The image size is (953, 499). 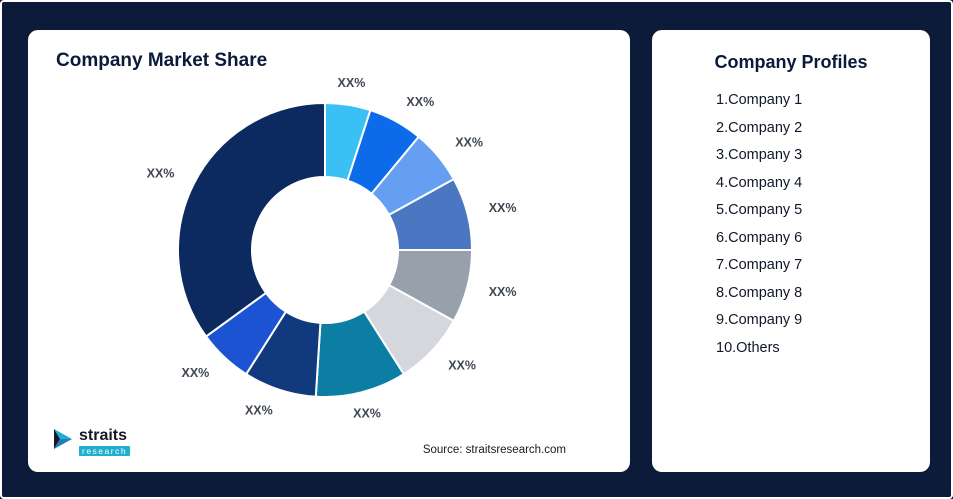 What do you see at coordinates (759, 237) in the screenshot?
I see `company-profile-item: 6.Company 6` at bounding box center [759, 237].